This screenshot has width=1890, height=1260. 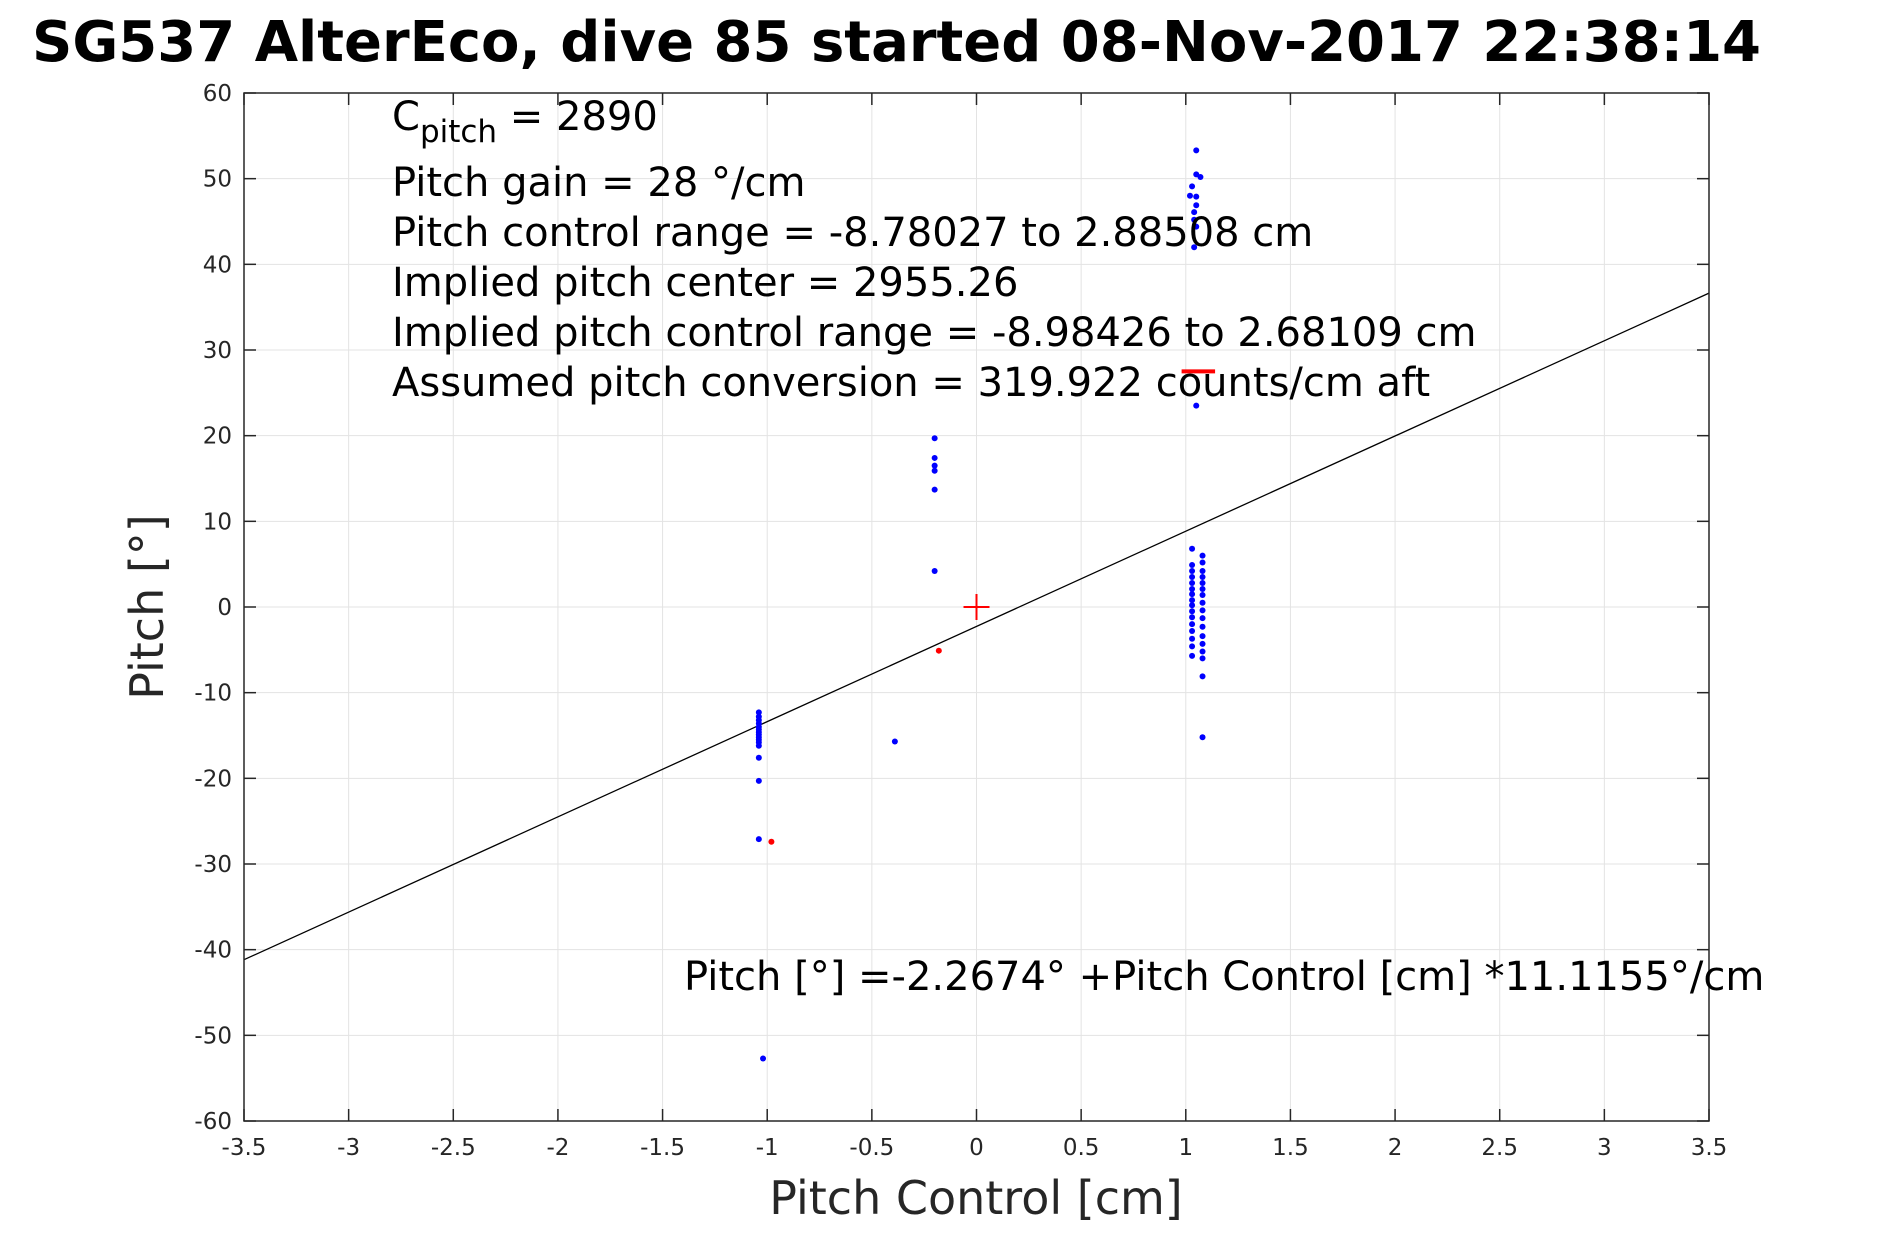 I want to click on x-tick-label: 2, so click(x=1395, y=1148).